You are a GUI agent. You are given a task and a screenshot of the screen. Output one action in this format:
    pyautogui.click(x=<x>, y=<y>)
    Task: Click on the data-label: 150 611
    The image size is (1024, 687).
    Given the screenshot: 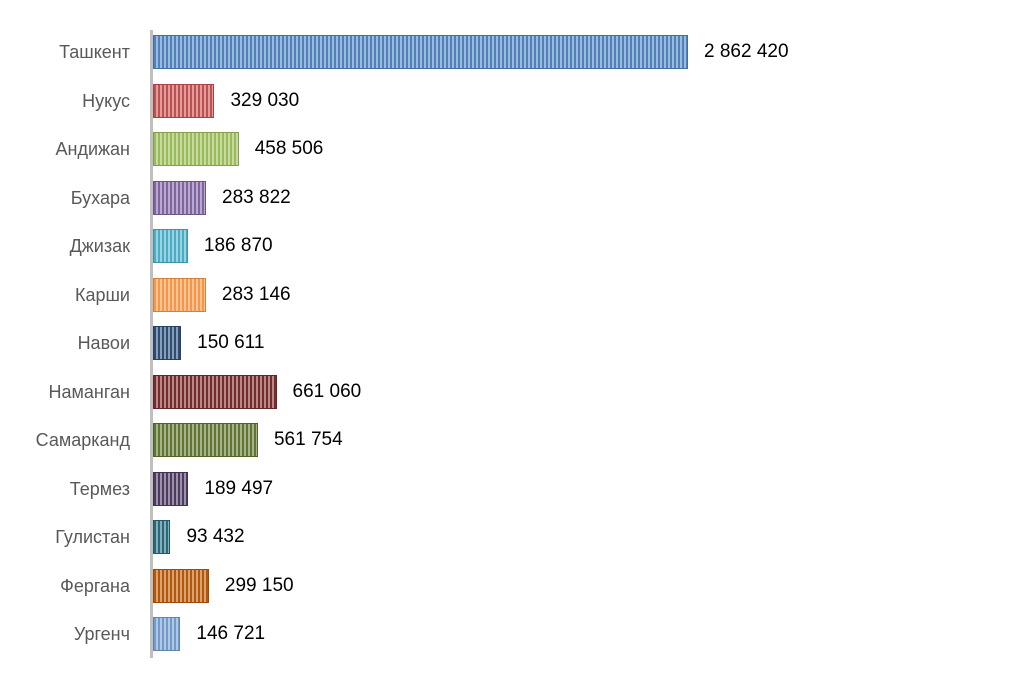 What is the action you would take?
    pyautogui.click(x=231, y=342)
    